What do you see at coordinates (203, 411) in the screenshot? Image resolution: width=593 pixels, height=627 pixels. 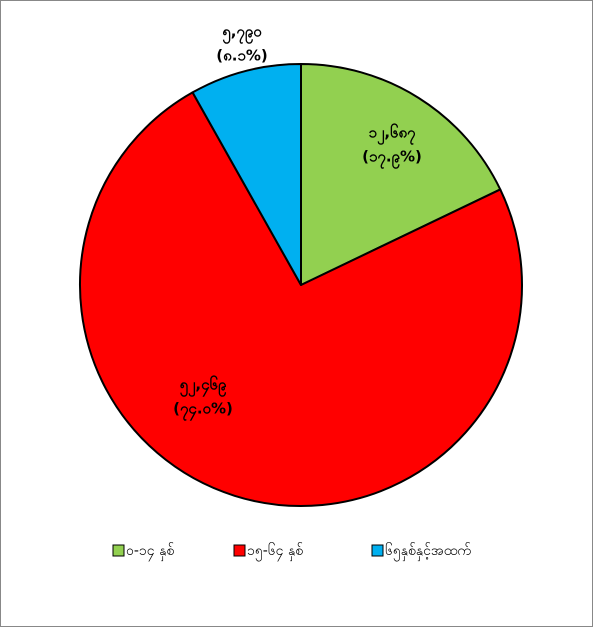 I see `percent-label: (၇၄.၀%)` at bounding box center [203, 411].